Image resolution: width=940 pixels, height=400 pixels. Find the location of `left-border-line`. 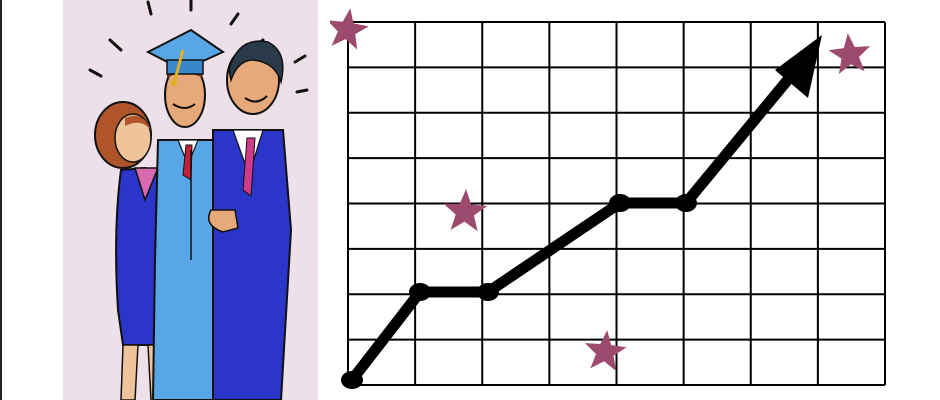

left-border-line is located at coordinates (1, 200).